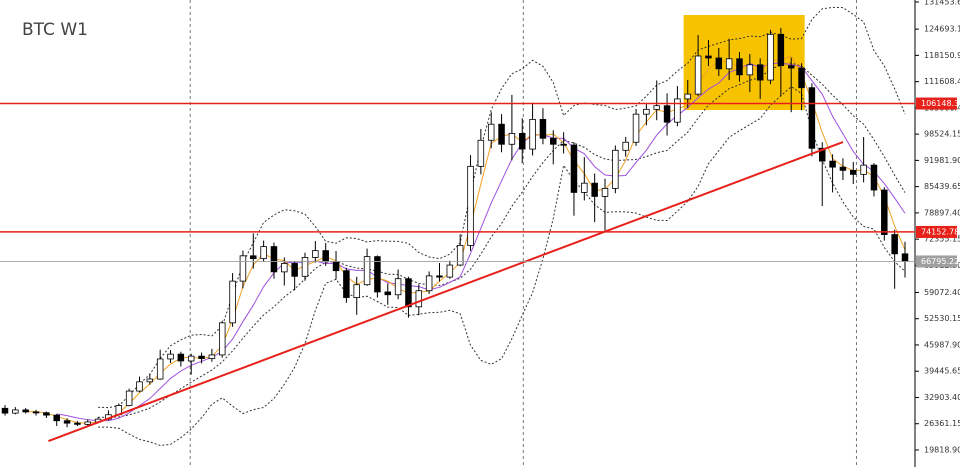  I want to click on y-tick-label: 111608.40, so click(942, 81).